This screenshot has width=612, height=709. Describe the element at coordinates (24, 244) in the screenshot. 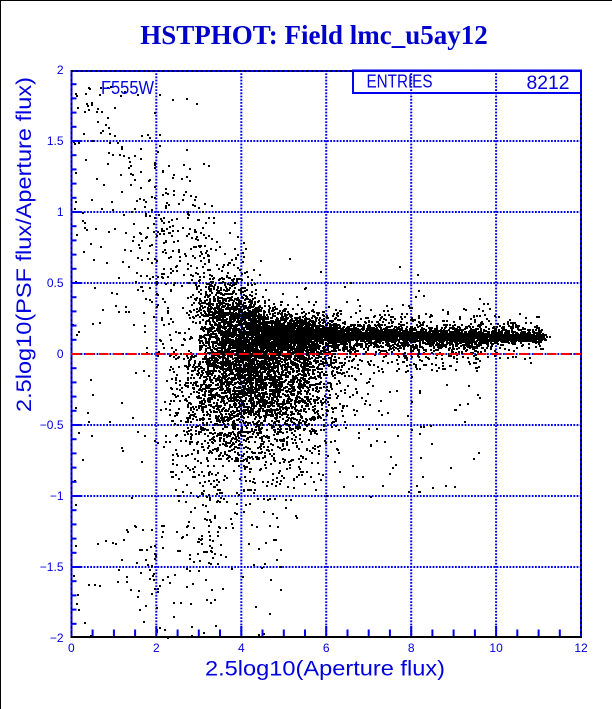

I see `svg-text:2.5log10(PSF flux/Aperture flu: 2.5log10(PSF flux/Aperture flux)` at that location.